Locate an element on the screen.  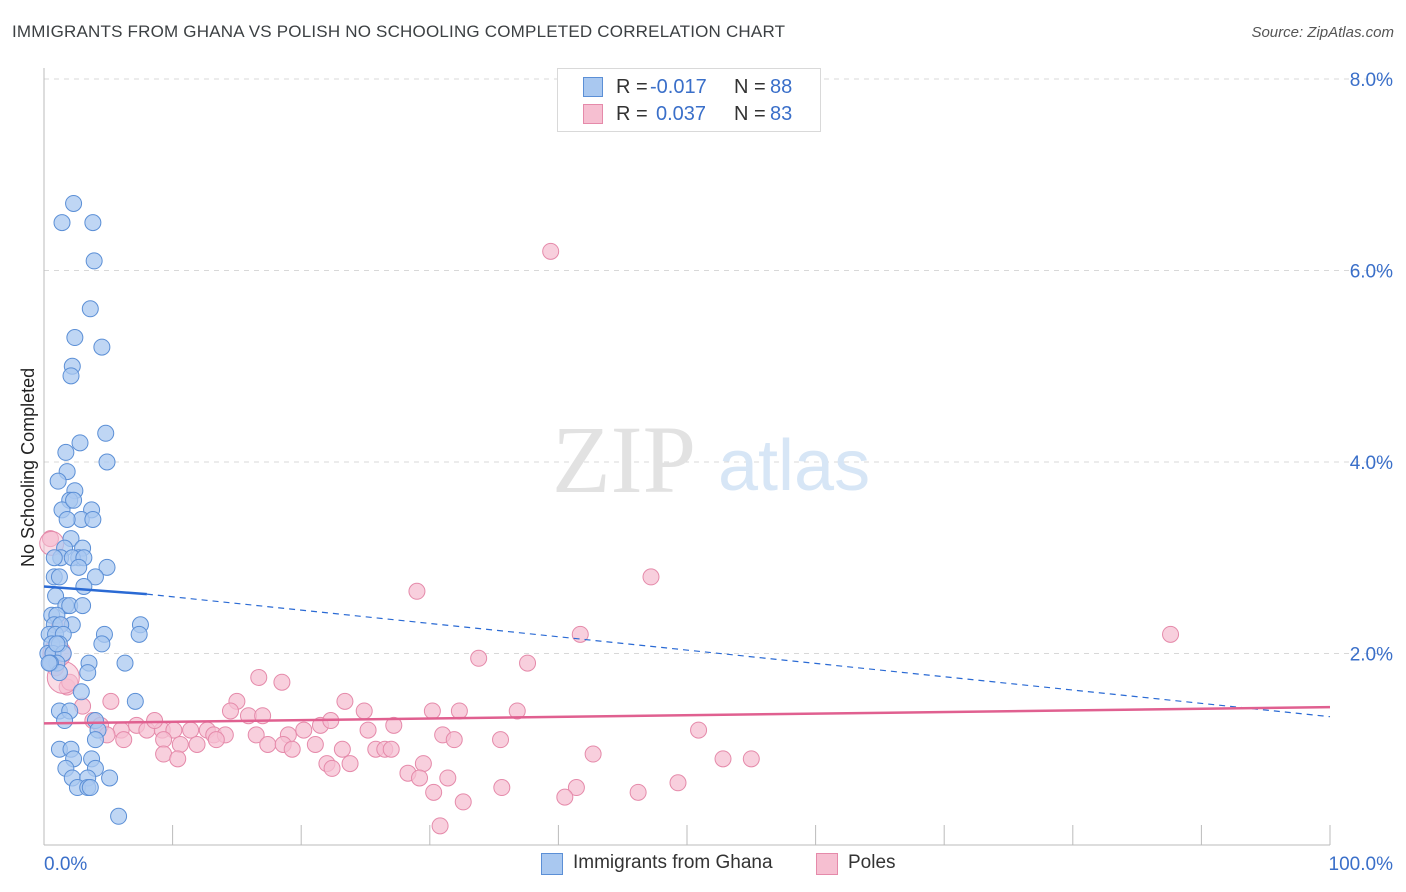
bottom-label-ghana: Immigrants from Ghana is located at coordinates (673, 862).